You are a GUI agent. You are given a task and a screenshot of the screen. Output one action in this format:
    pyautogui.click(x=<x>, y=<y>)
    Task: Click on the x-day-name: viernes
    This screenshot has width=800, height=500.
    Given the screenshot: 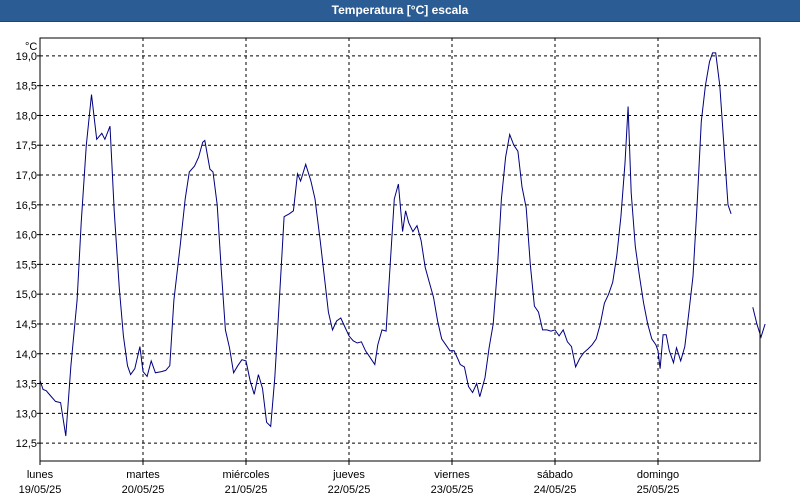 What is the action you would take?
    pyautogui.click(x=452, y=475)
    